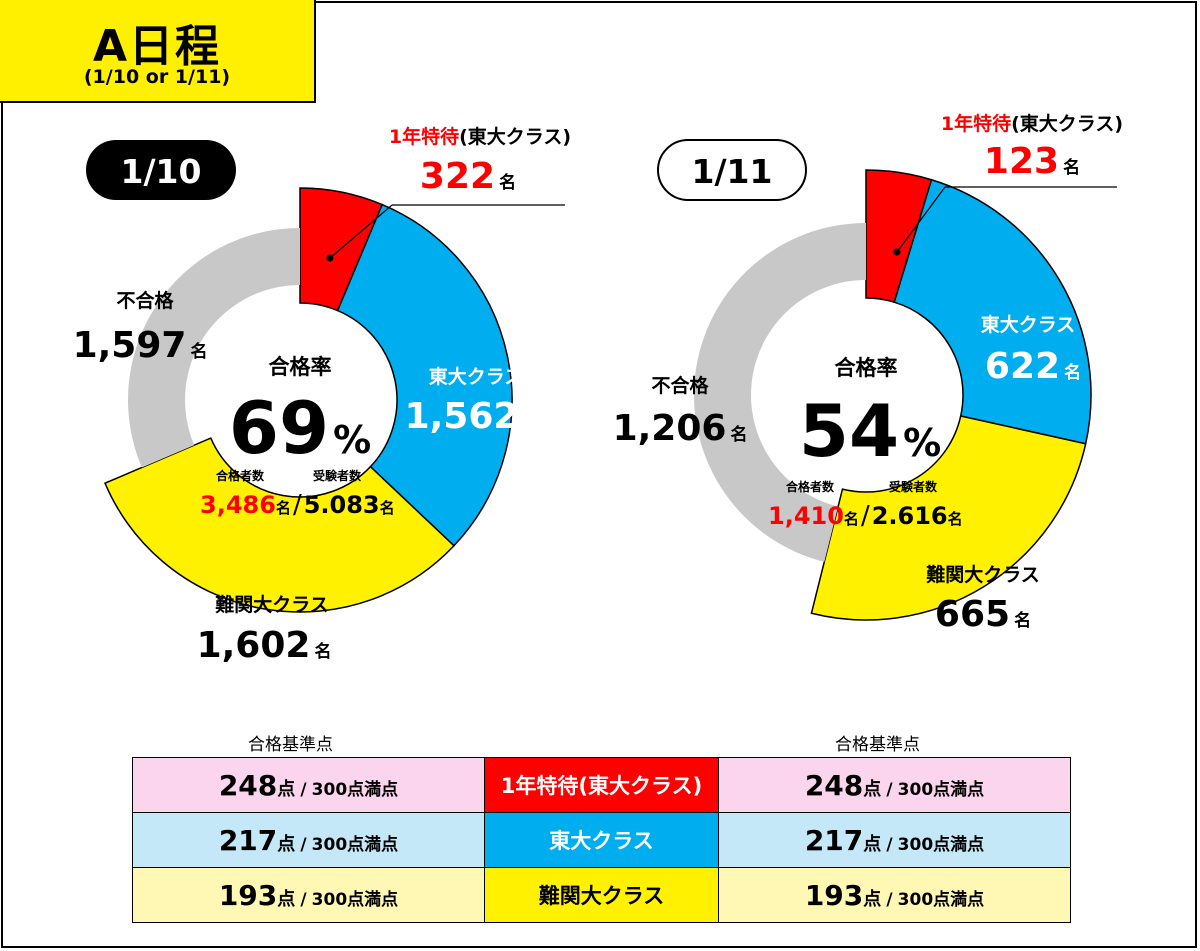 The width and height of the screenshot is (1200, 951). I want to click on chart-1-todai-number: 1,562, so click(462, 416).